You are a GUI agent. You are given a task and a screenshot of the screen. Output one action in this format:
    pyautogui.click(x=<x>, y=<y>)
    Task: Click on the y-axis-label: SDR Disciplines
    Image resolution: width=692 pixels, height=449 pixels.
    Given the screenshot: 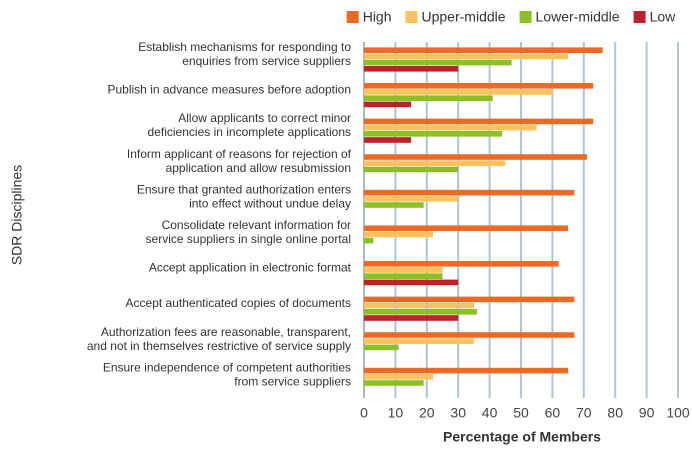 What is the action you would take?
    pyautogui.click(x=17, y=215)
    